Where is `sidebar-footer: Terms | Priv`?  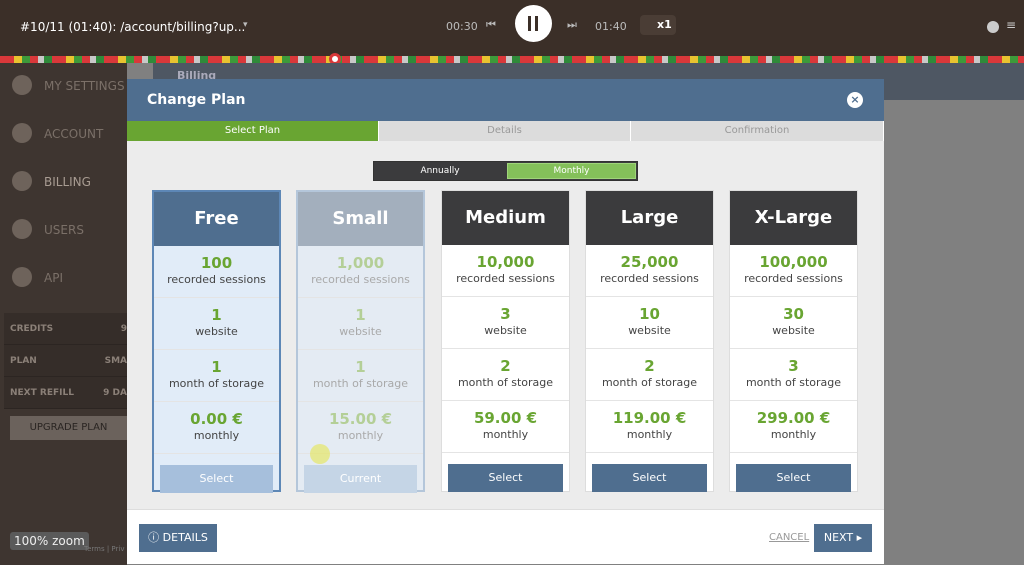
sidebar-footer: Terms | Priv is located at coordinates (104, 549).